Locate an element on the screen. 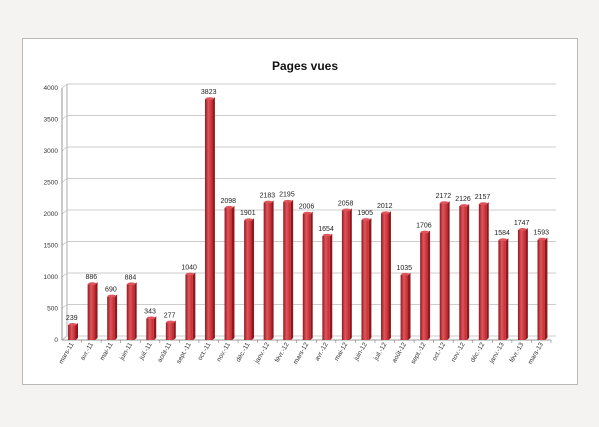 The image size is (599, 427). x-tick-label: sept.-12 is located at coordinates (419, 353).